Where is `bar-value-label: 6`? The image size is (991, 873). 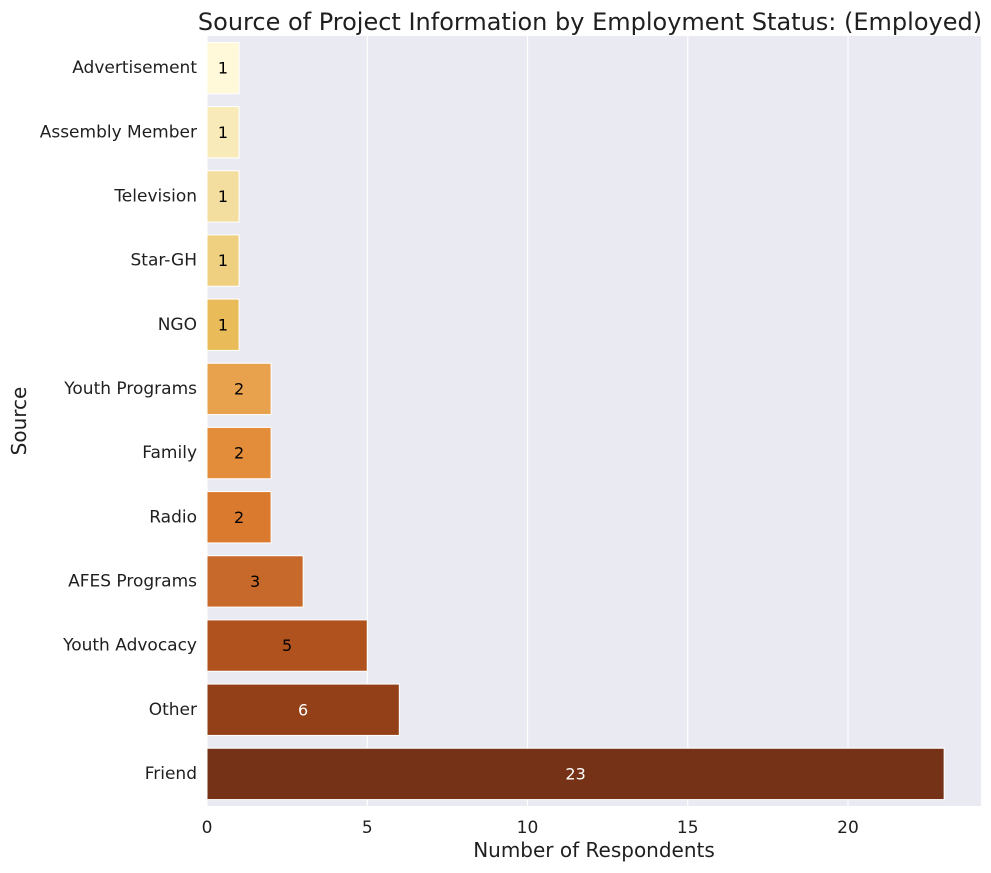 bar-value-label: 6 is located at coordinates (303, 709).